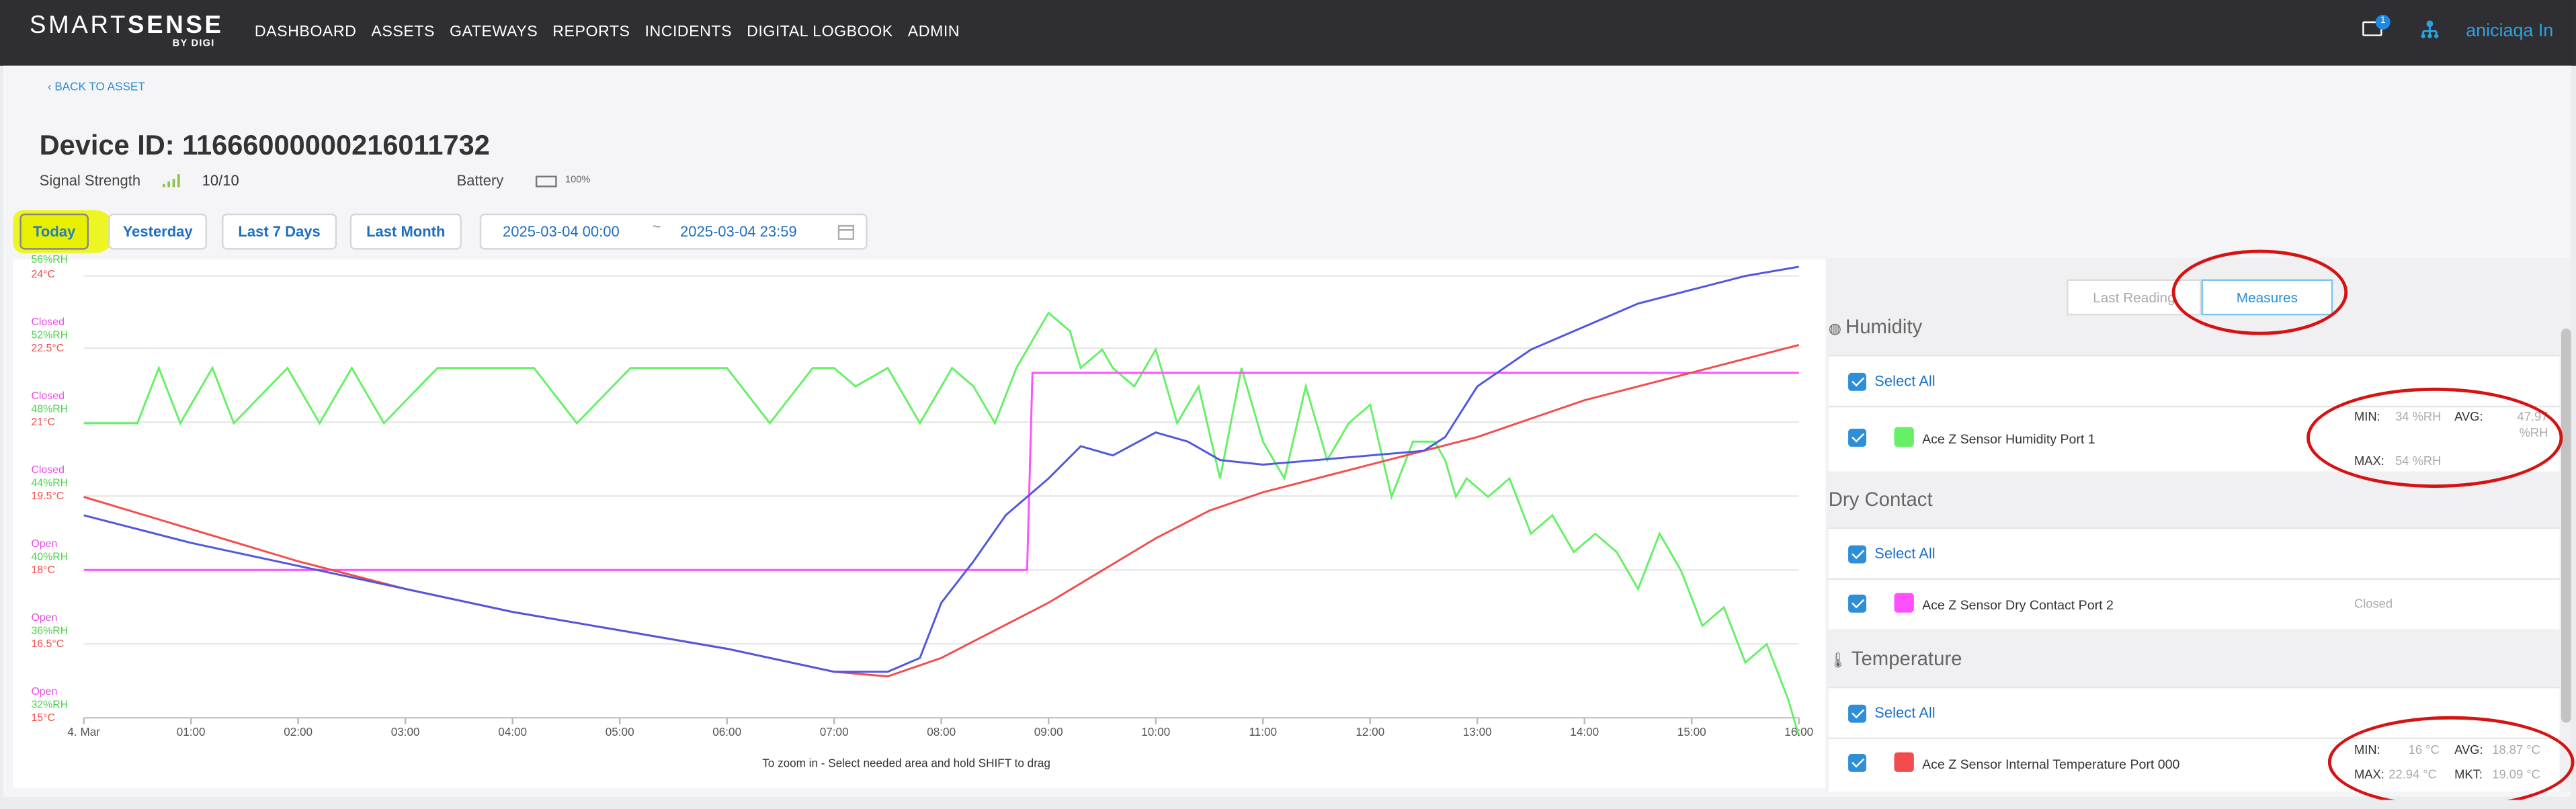 This screenshot has height=809, width=2576. I want to click on org-structure-icon, so click(2430, 29).